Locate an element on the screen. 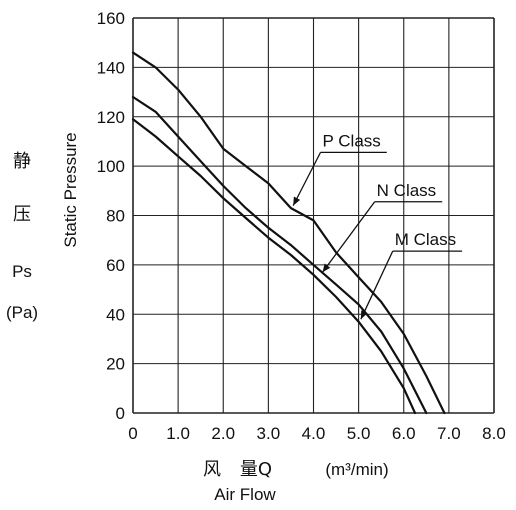 This screenshot has height=510, width=516. x-tick-labels: 0 1.0 2.0 3.0 4.0 5.0 6.0 7.0 8.0 is located at coordinates (317, 433).